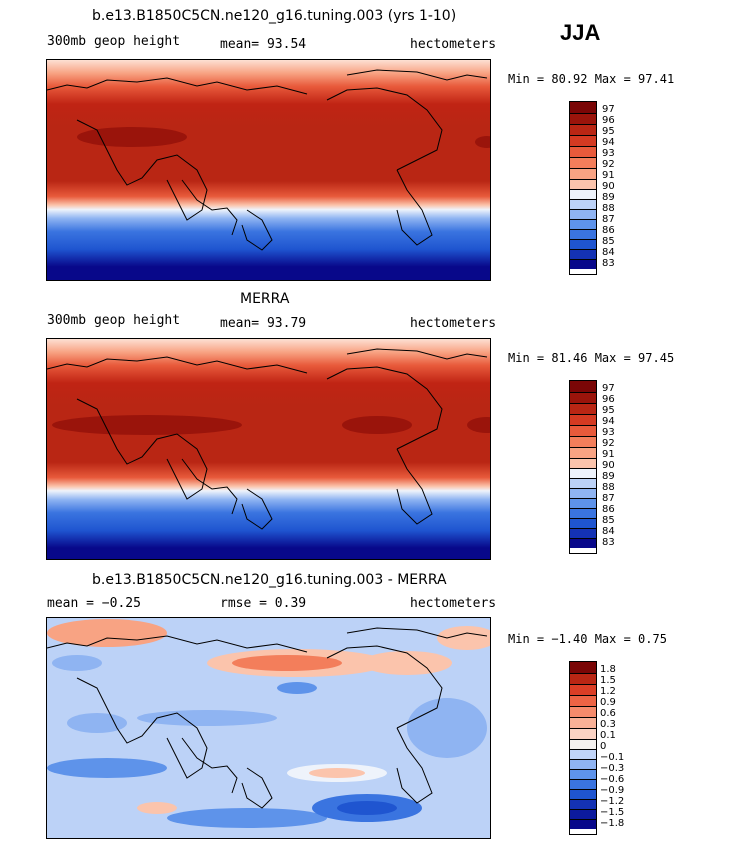 The image size is (733, 845). Describe the element at coordinates (263, 323) in the screenshot. I see `panel2-mean-label: mean= 93.79` at that location.